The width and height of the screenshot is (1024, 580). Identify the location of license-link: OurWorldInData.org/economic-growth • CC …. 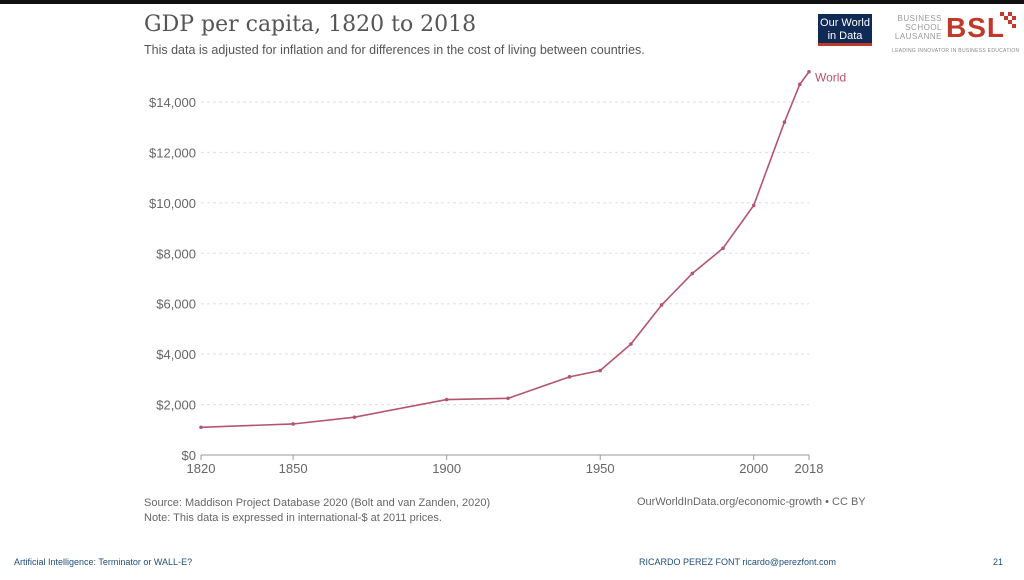
(751, 502).